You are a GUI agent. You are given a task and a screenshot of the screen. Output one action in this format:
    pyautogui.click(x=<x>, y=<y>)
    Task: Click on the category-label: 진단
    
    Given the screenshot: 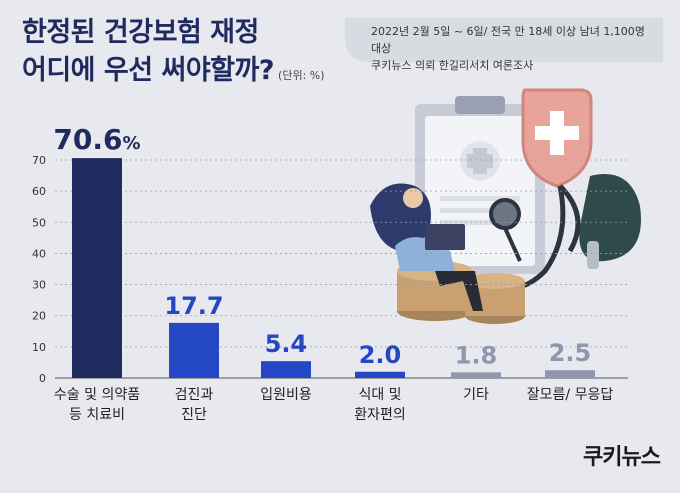 What is the action you would take?
    pyautogui.click(x=194, y=415)
    